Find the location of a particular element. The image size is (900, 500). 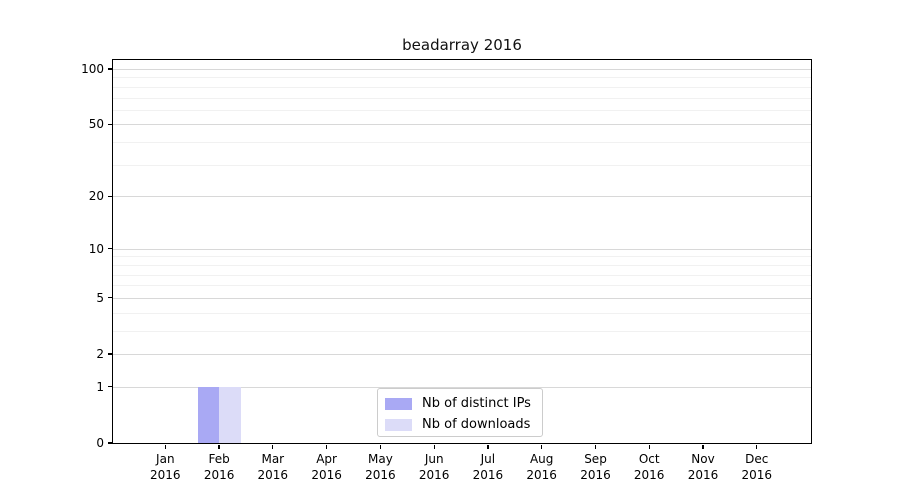

x-axis-tick-label: Apr 2016 is located at coordinates (326, 467).